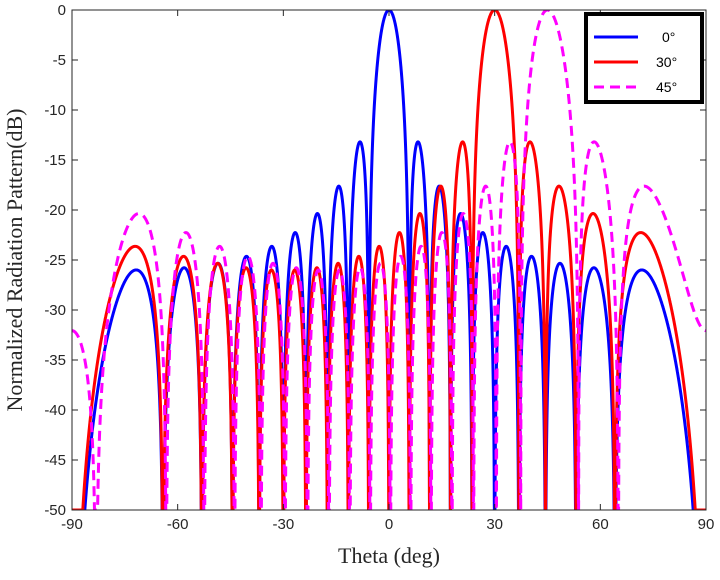 The height and width of the screenshot is (580, 720). I want to click on y-tick-label: -20, so click(55, 210).